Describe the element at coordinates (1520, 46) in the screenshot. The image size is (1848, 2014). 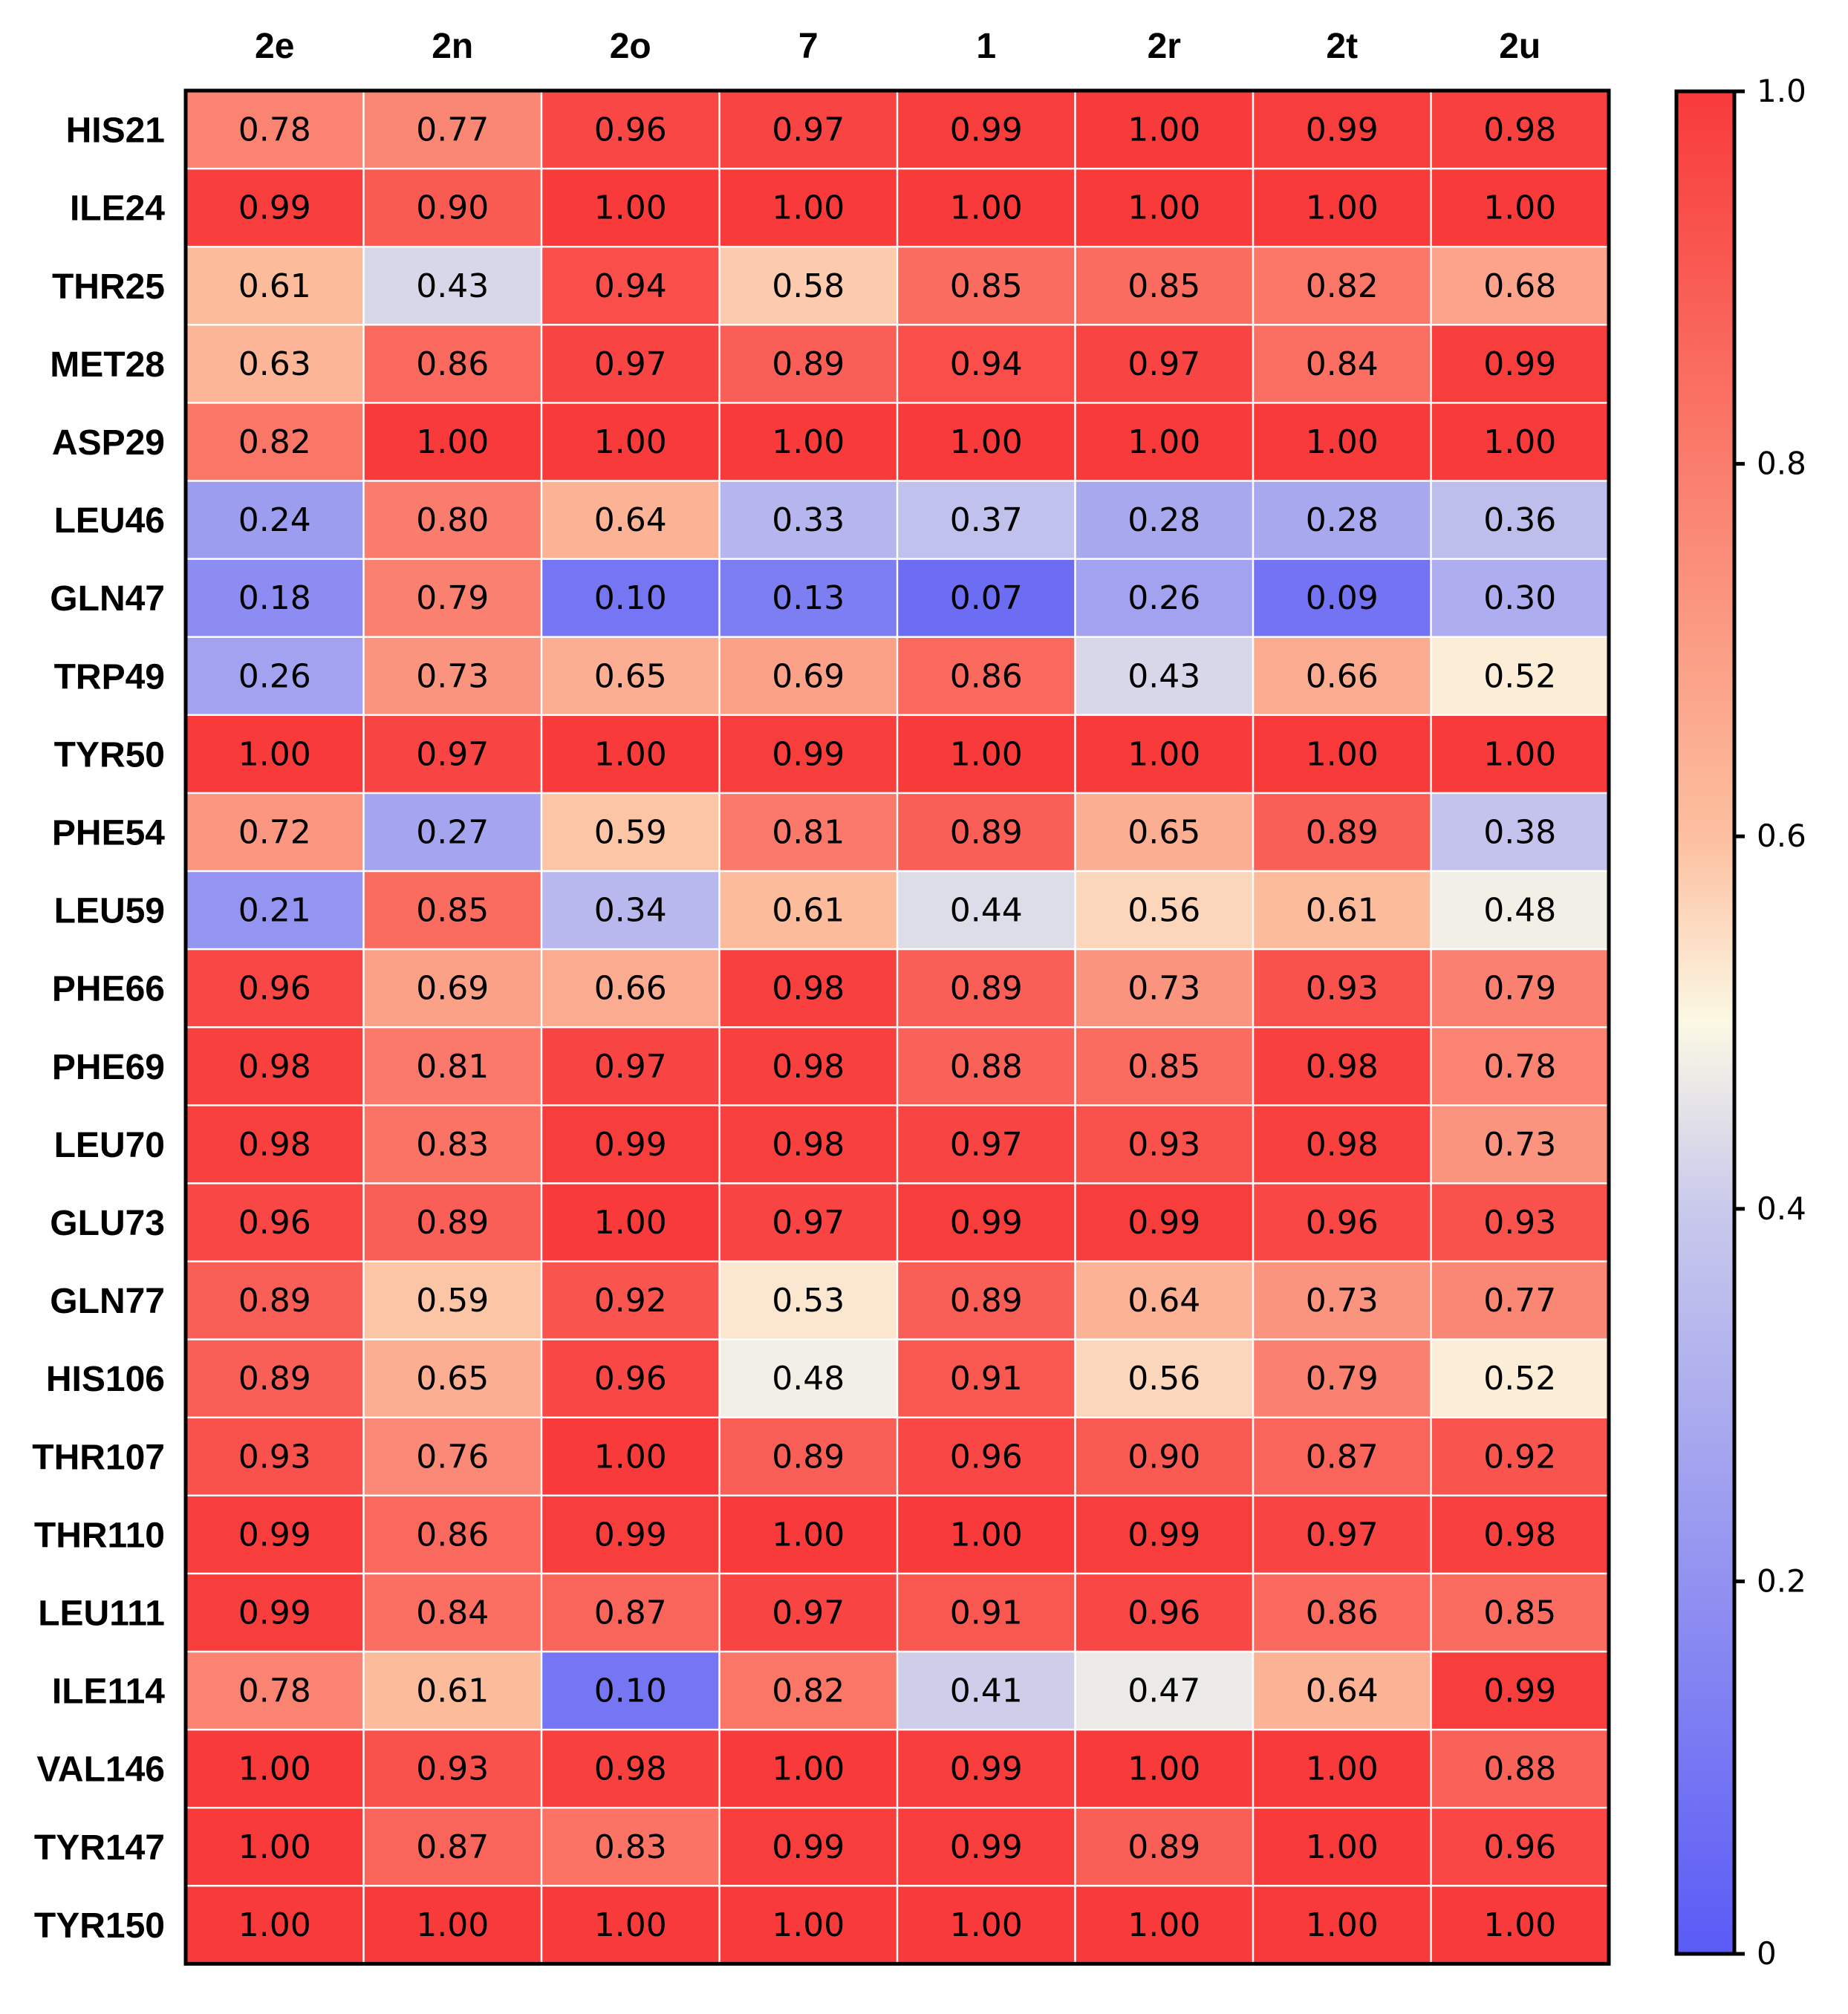
I see `column-label: 2u` at that location.